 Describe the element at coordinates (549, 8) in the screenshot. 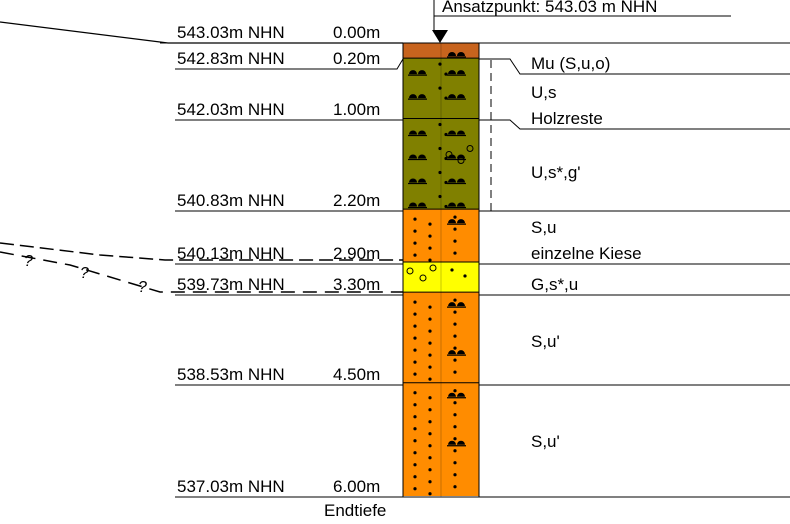

I see `start-point-label: Ansatzpunkt: 543.03 m NHN` at that location.